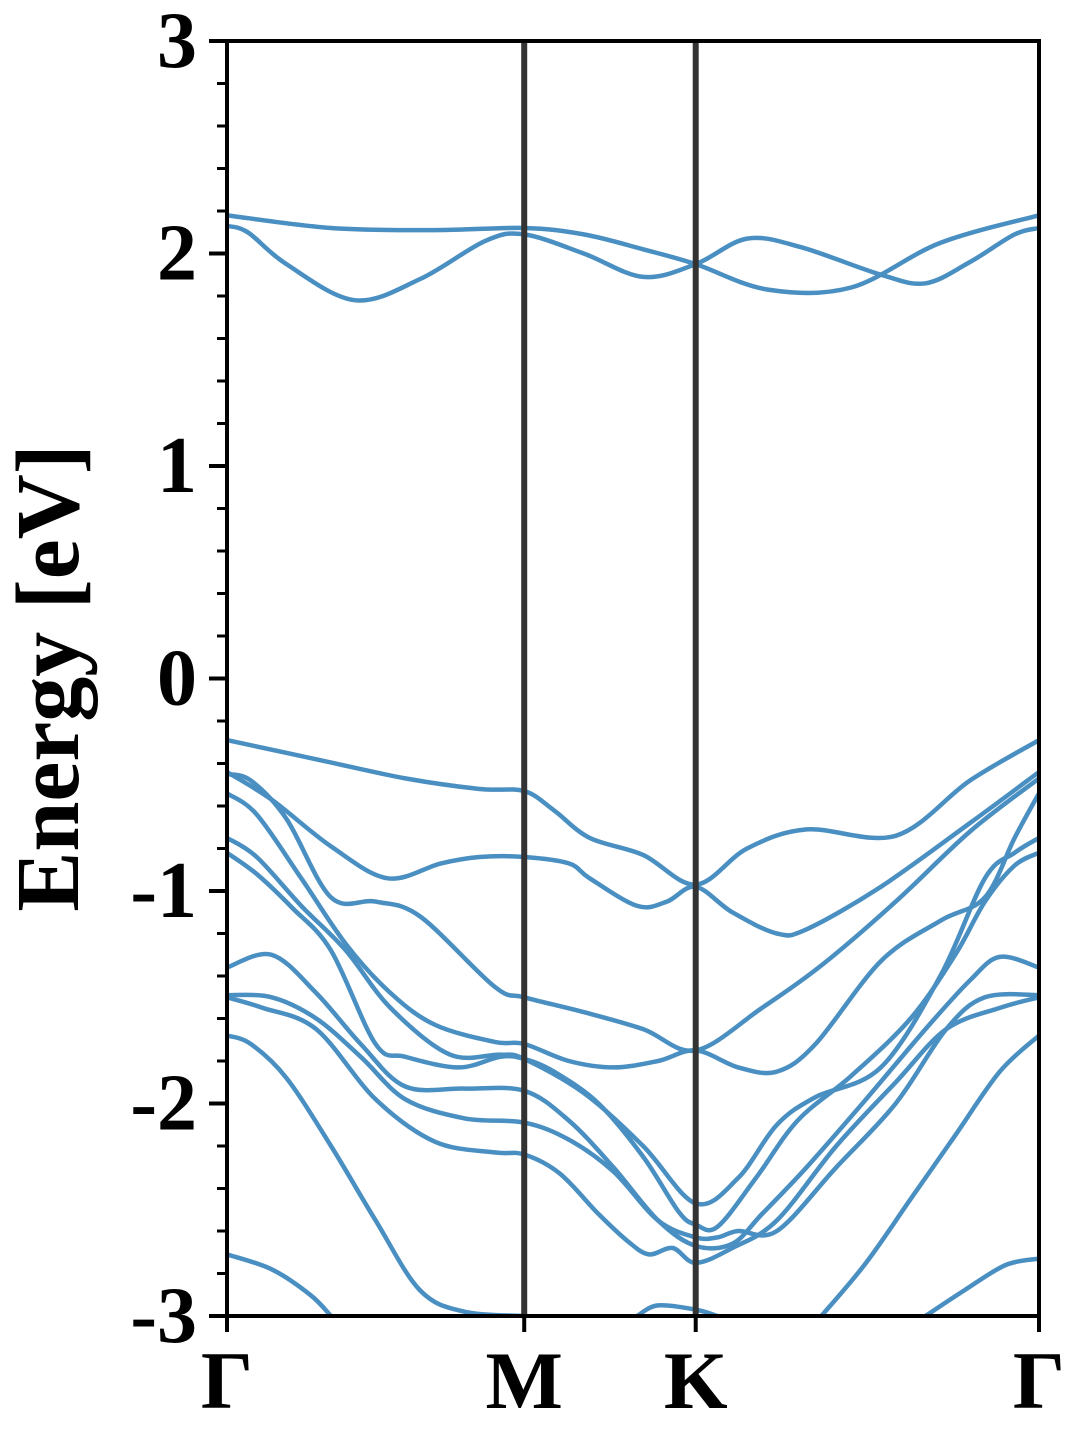 The width and height of the screenshot is (1080, 1440). What do you see at coordinates (49, 677) in the screenshot?
I see `y-axis-label: Energy [eV]` at bounding box center [49, 677].